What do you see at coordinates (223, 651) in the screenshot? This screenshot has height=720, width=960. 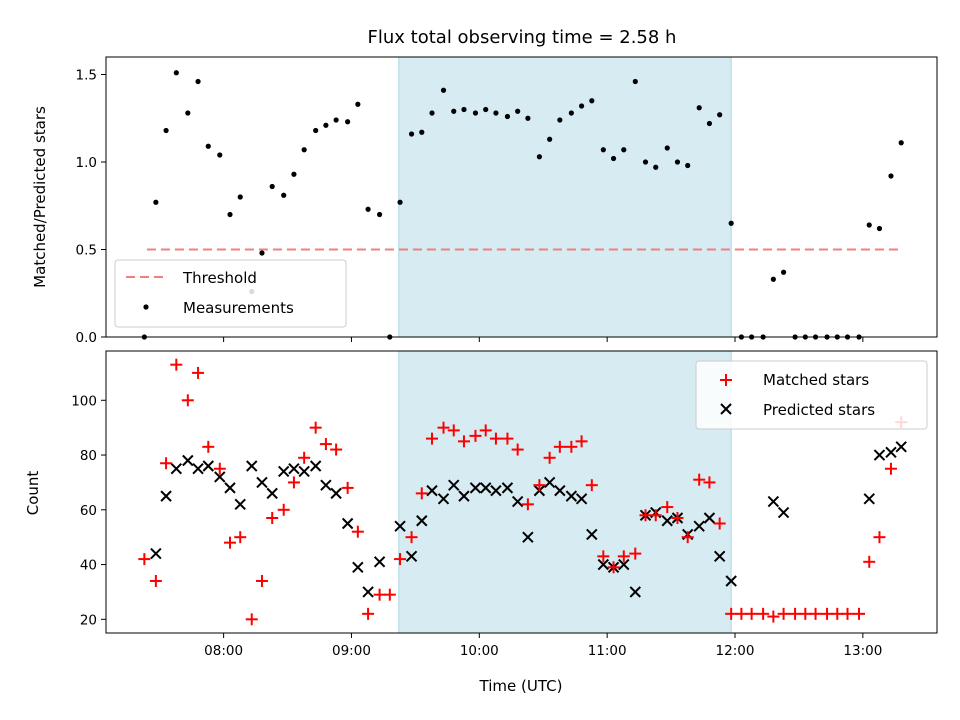 I see `x-tick-label: 08:00` at bounding box center [223, 651].